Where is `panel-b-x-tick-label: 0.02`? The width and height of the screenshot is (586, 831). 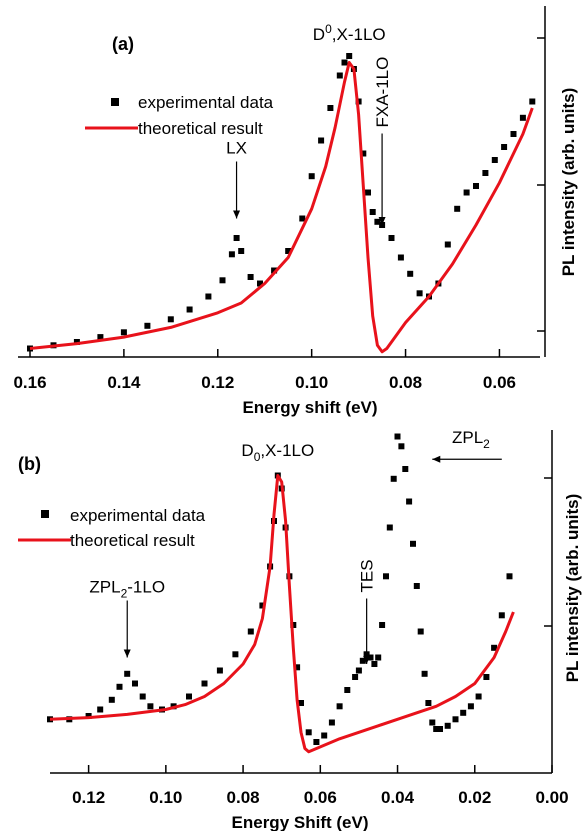 panel-b-x-tick-label: 0.02 is located at coordinates (474, 797).